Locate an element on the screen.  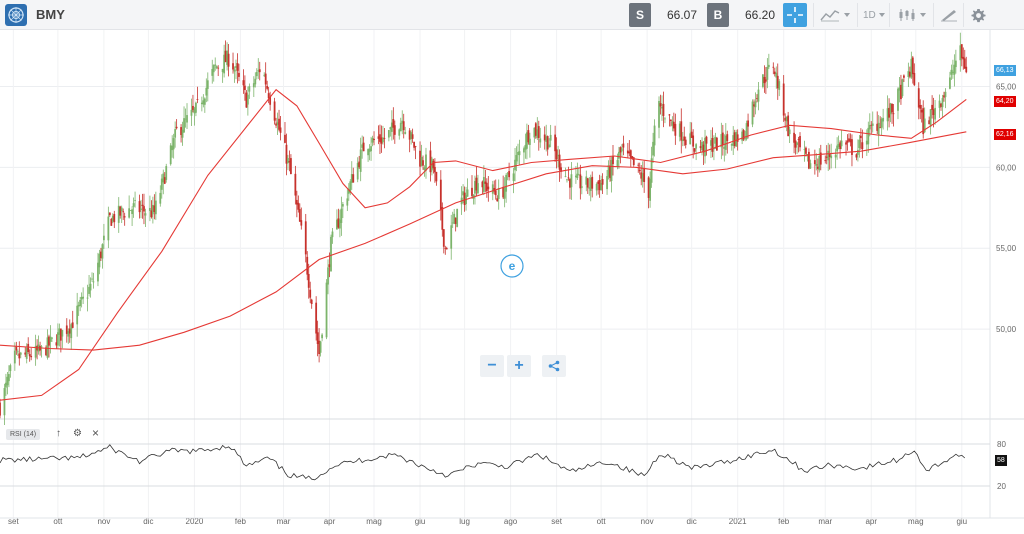
indicators-button is located at coordinates (911, 15).